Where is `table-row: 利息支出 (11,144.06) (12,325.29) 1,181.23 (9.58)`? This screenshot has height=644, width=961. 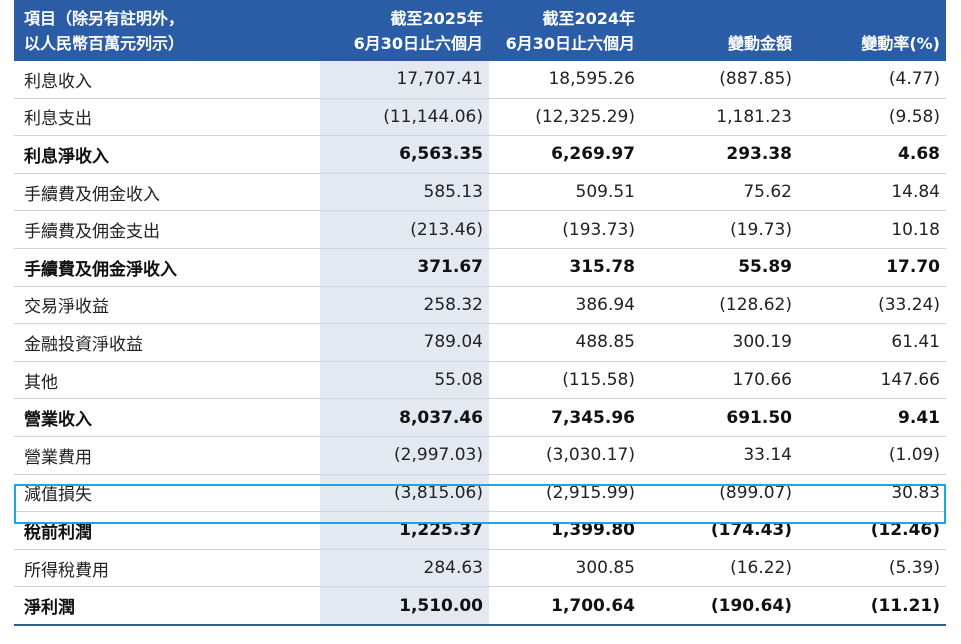 table-row: 利息支出 (11,144.06) (12,325.29) 1,181.23 (9.58) is located at coordinates (480, 117).